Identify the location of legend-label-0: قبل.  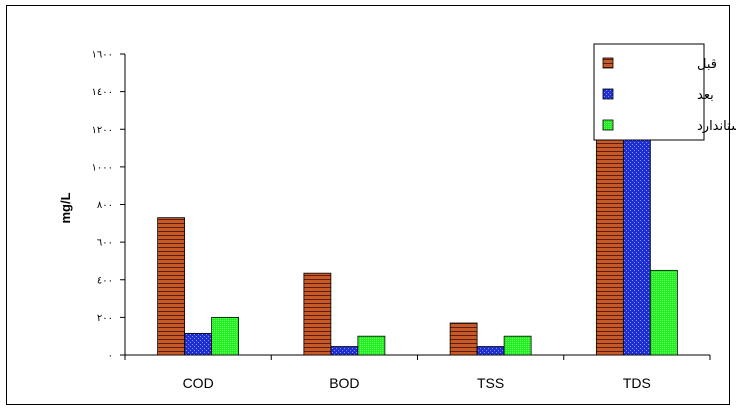
(707, 64).